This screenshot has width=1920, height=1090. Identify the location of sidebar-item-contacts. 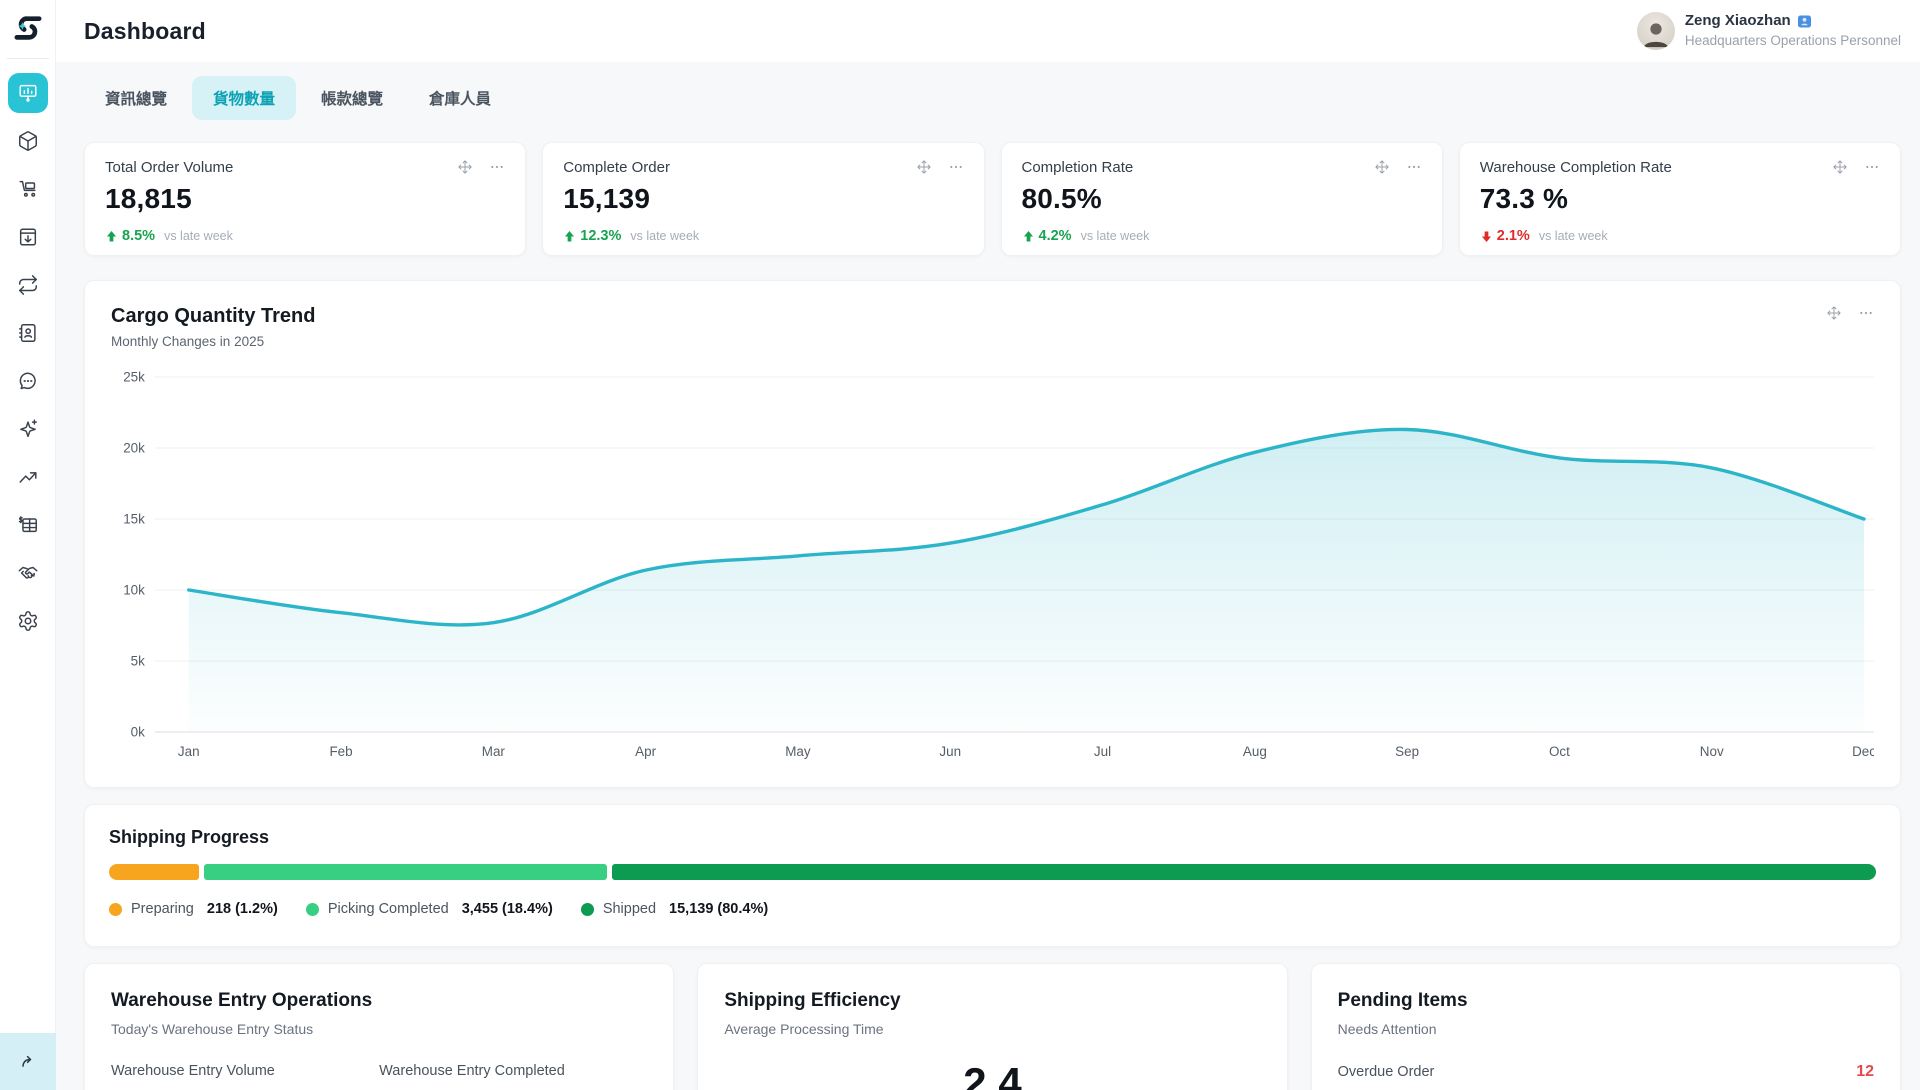
(28, 333).